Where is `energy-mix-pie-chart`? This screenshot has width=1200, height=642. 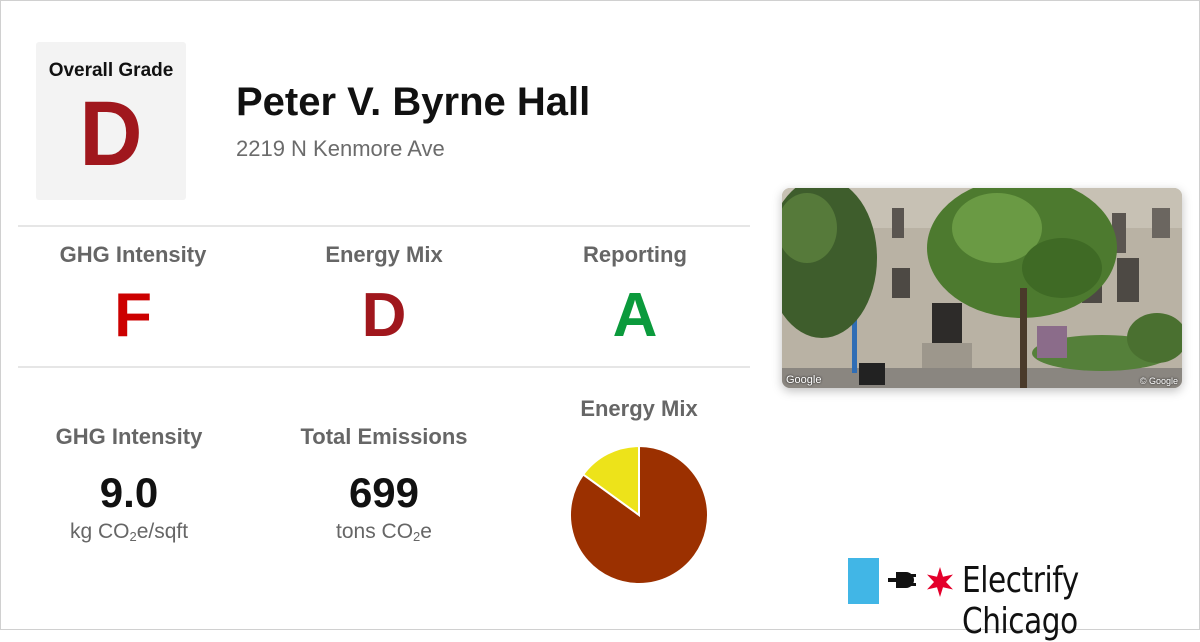 energy-mix-pie-chart is located at coordinates (639, 514).